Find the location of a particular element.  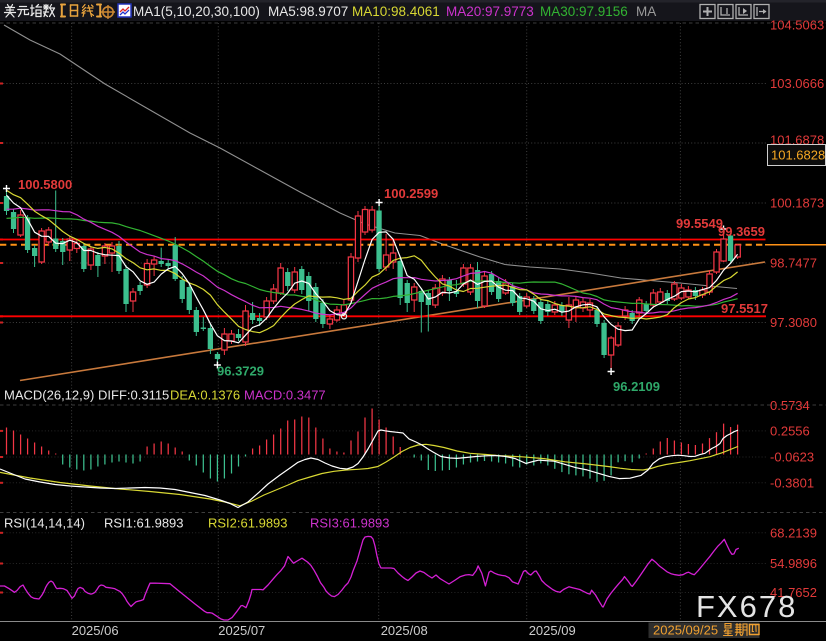

svg-text: 2025/06 is located at coordinates (95, 630).